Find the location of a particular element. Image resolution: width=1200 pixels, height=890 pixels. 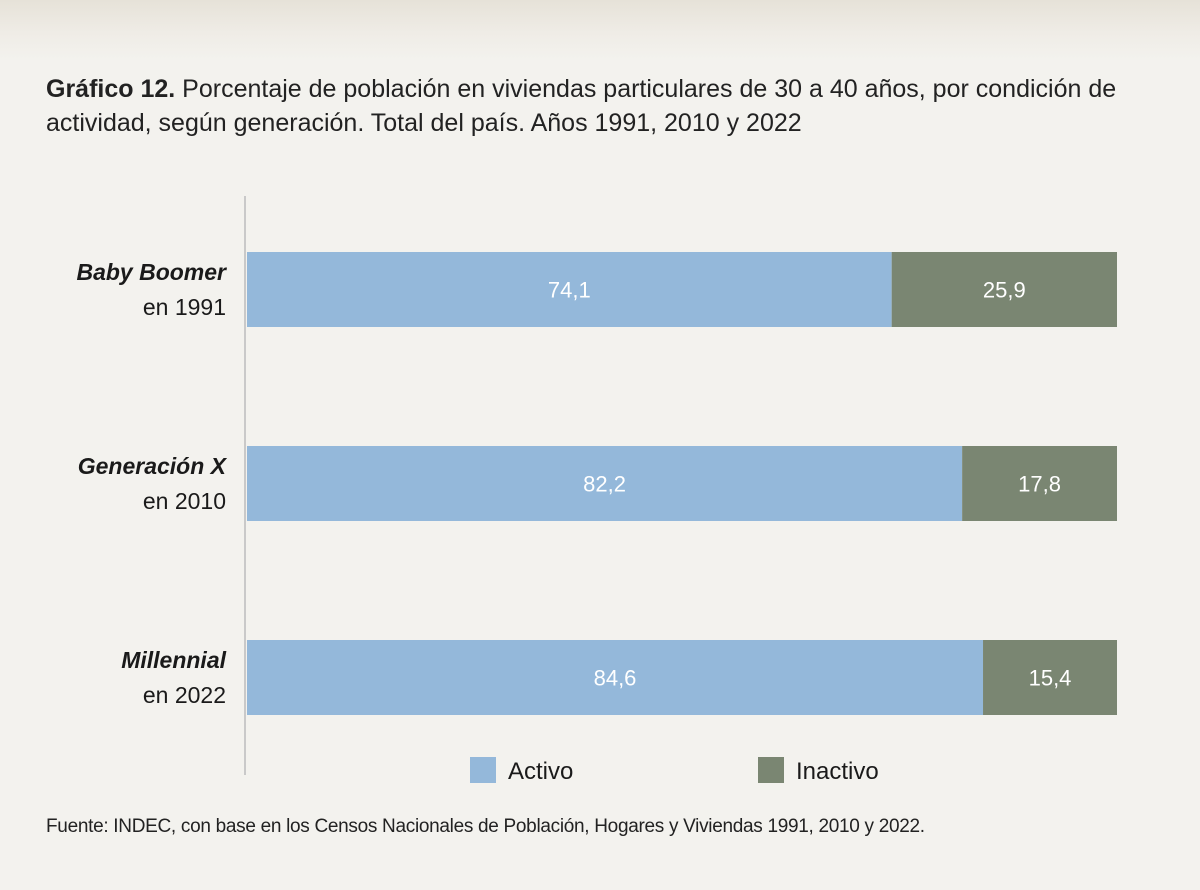

legend-swatch-inactivo is located at coordinates (771, 770).